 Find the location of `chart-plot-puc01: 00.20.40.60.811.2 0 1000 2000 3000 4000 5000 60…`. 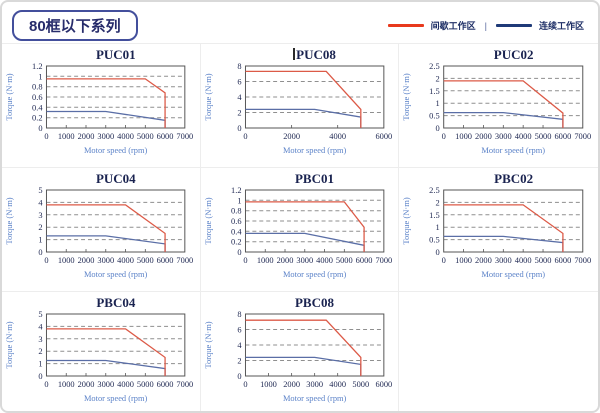

chart-plot-puc01: 00.20.40.60.811.2 0 1000 2000 3000 4000 5000 60… is located at coordinates (98, 109).